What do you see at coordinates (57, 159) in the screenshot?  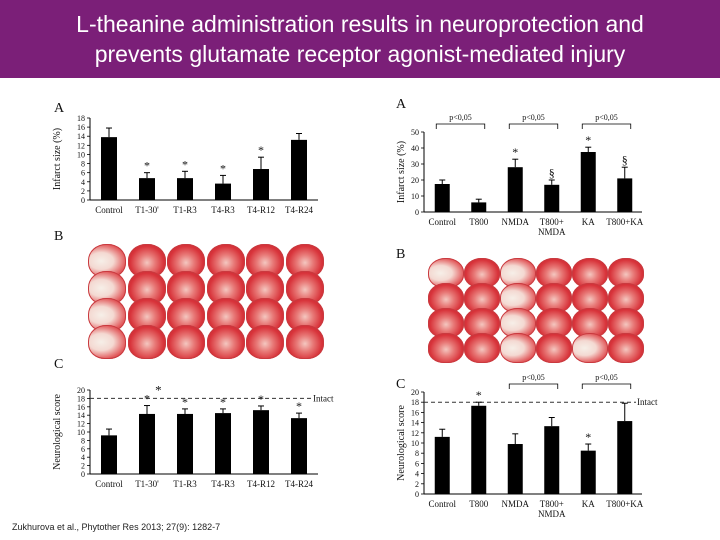 I see `y-axis-label: Infarct size (%)` at bounding box center [57, 159].